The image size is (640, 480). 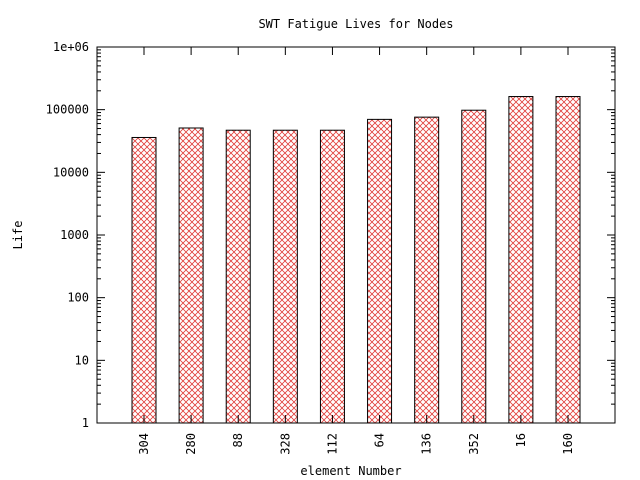 What do you see at coordinates (85, 423) in the screenshot?
I see `y-tick-label: 1` at bounding box center [85, 423].